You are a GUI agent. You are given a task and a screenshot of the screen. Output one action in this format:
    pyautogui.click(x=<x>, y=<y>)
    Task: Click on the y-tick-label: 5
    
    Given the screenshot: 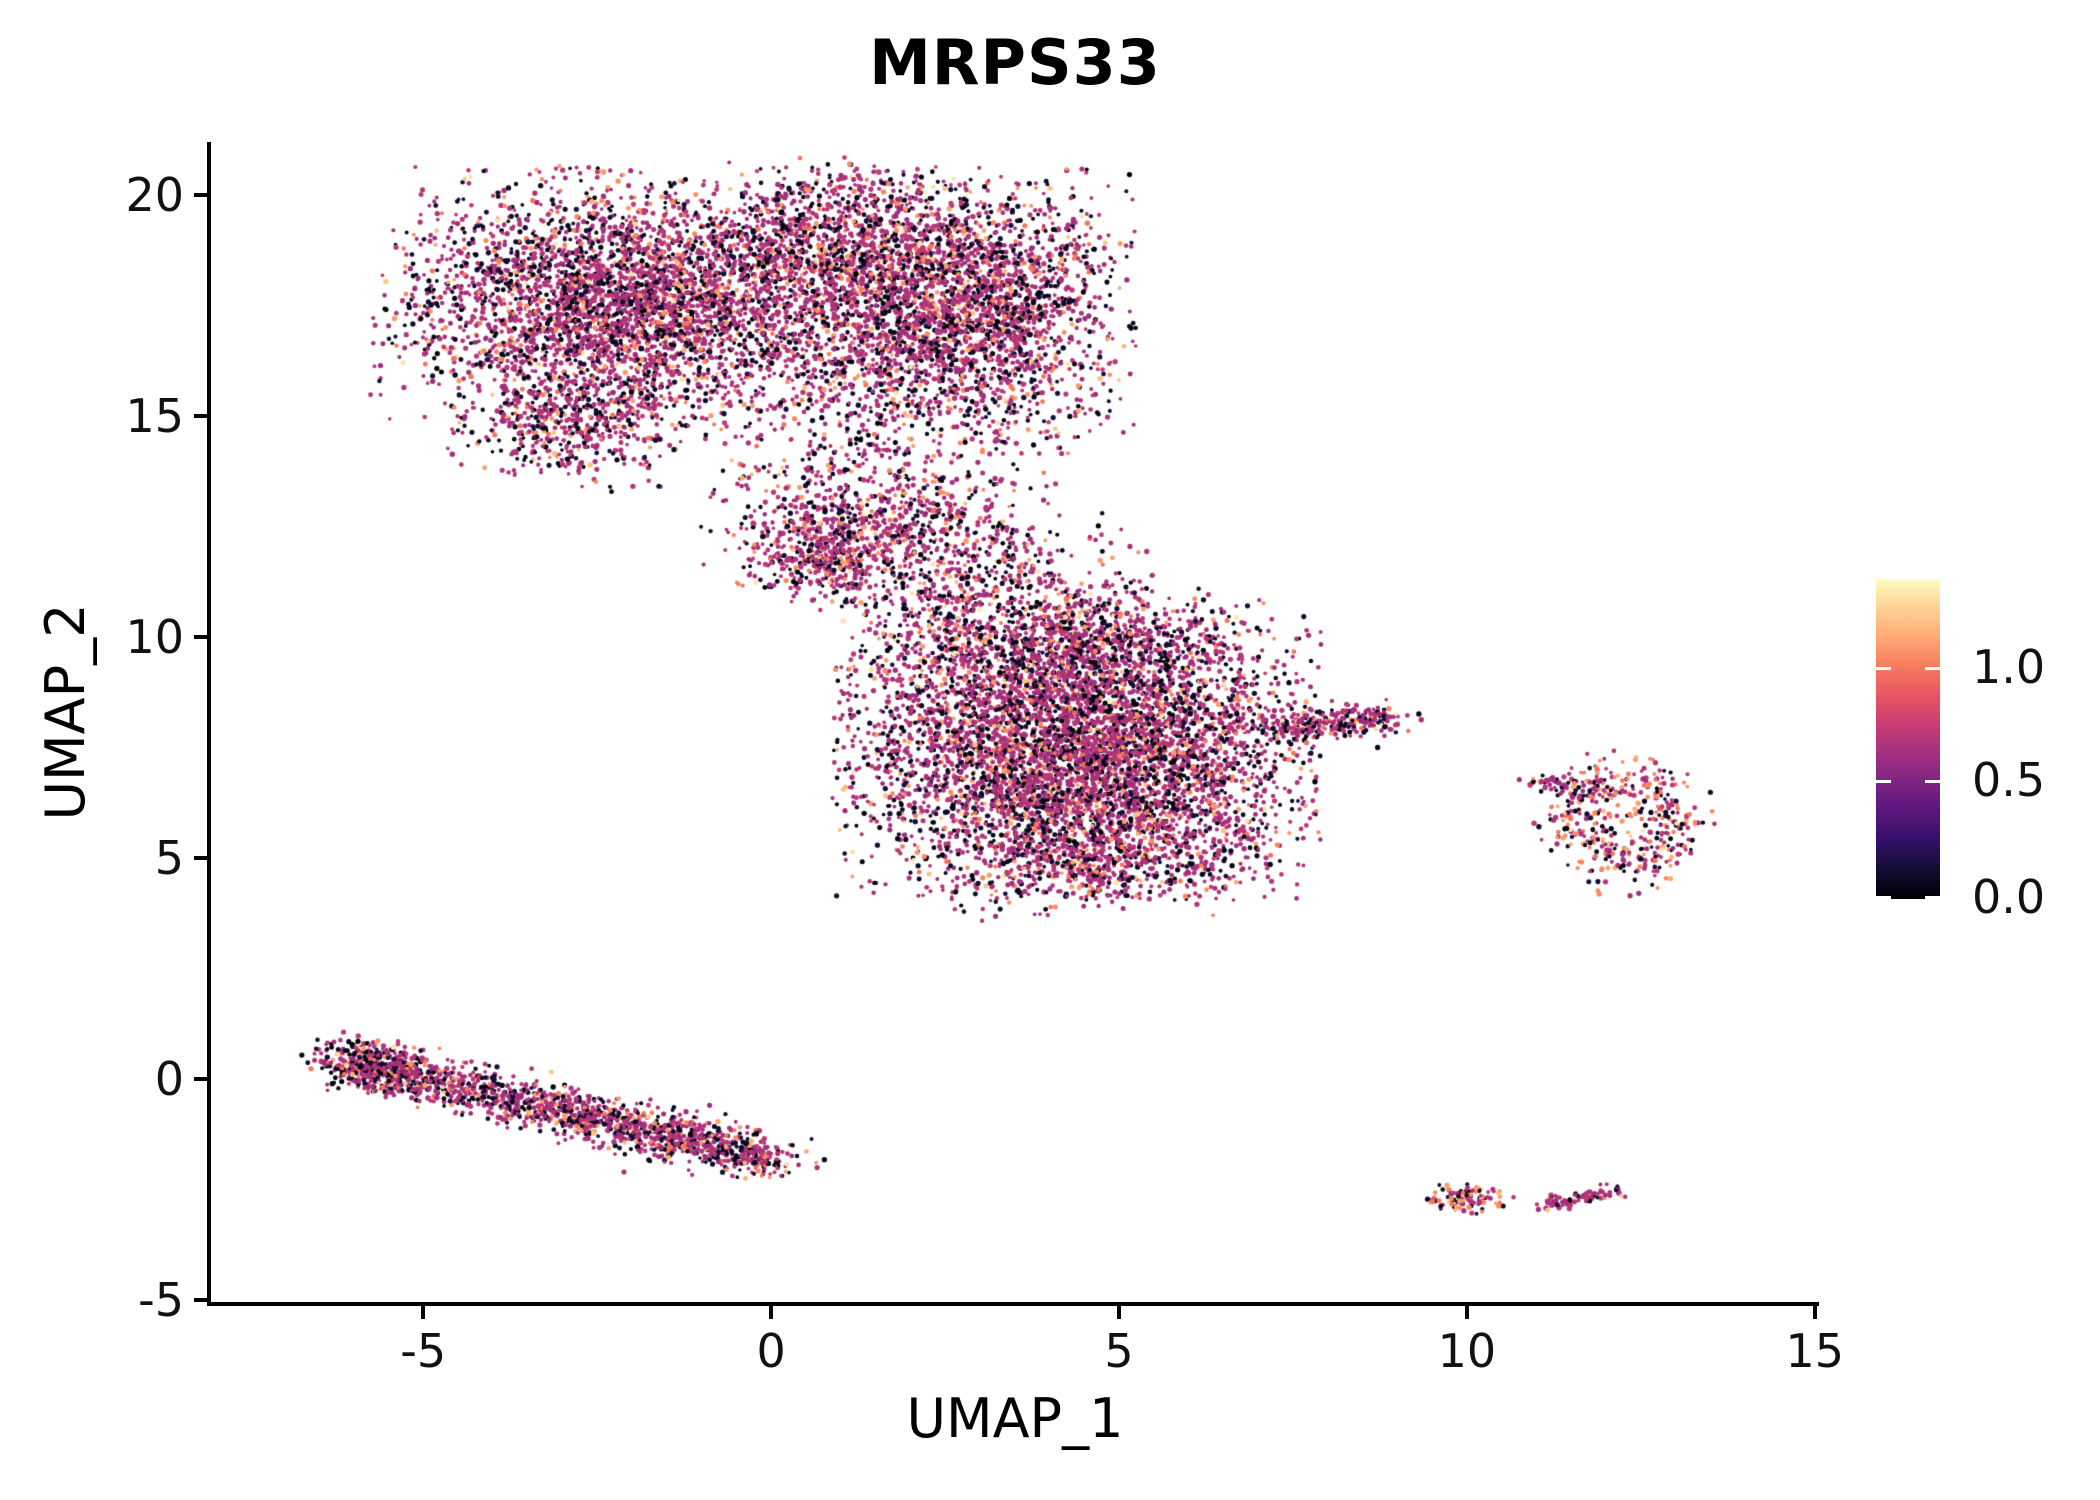 What is the action you would take?
    pyautogui.click(x=169, y=857)
    